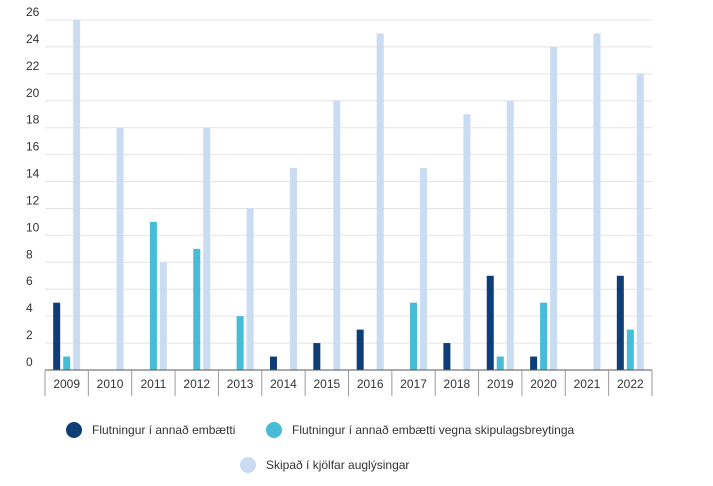  I want to click on y-tick-label: 14, so click(33, 174).